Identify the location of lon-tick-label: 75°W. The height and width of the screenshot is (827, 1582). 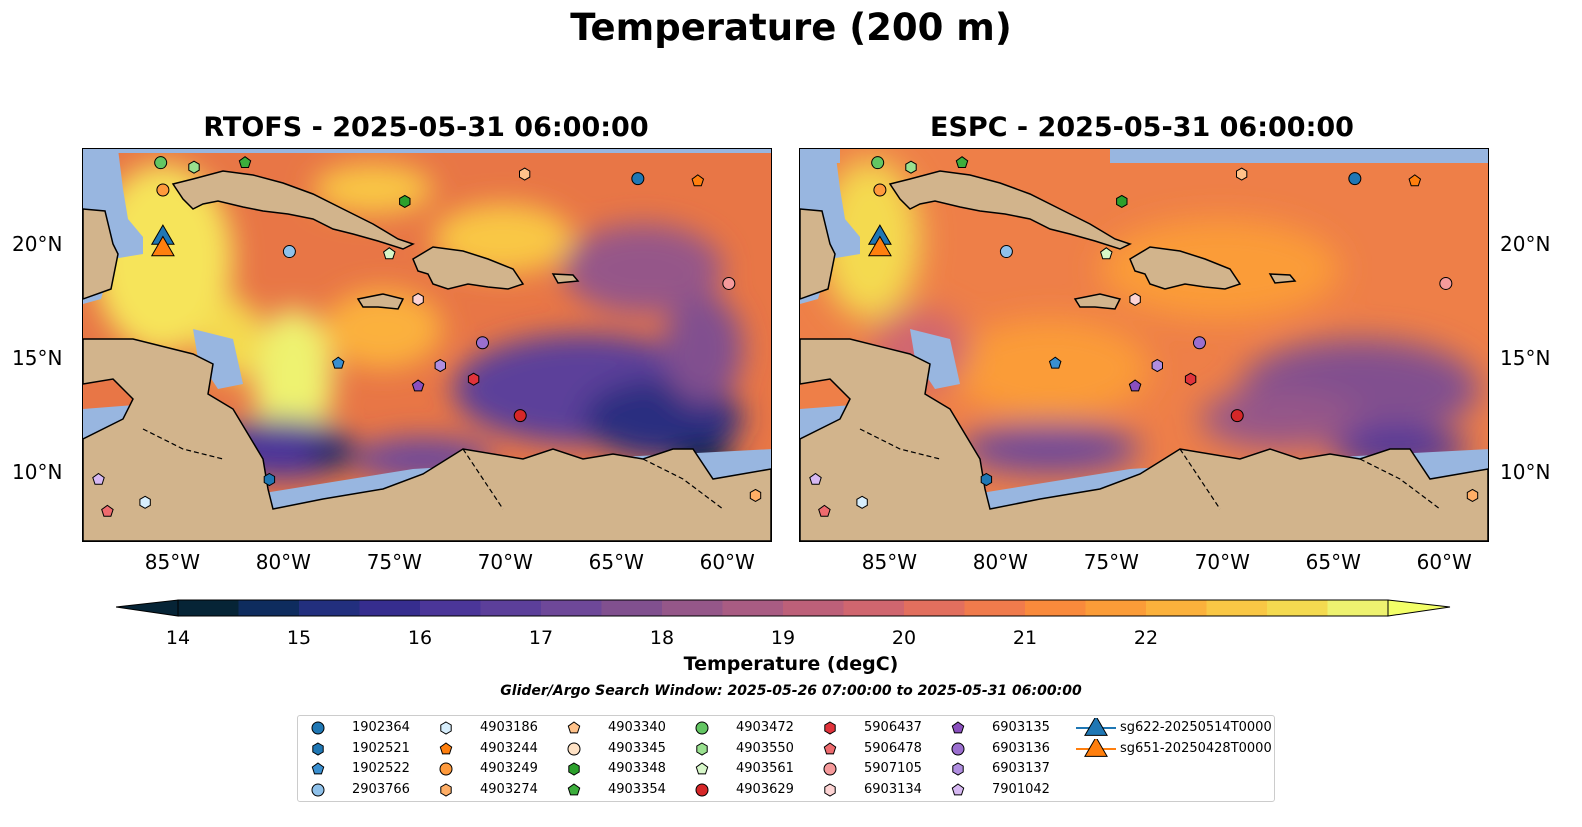
(394, 562).